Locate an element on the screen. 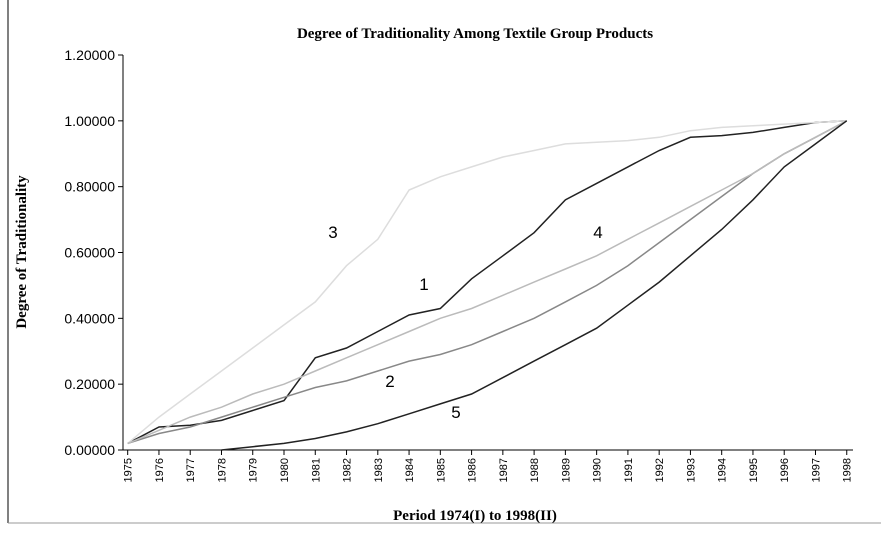 The image size is (881, 533). y-tick-label: 0.60000 is located at coordinates (89, 253).